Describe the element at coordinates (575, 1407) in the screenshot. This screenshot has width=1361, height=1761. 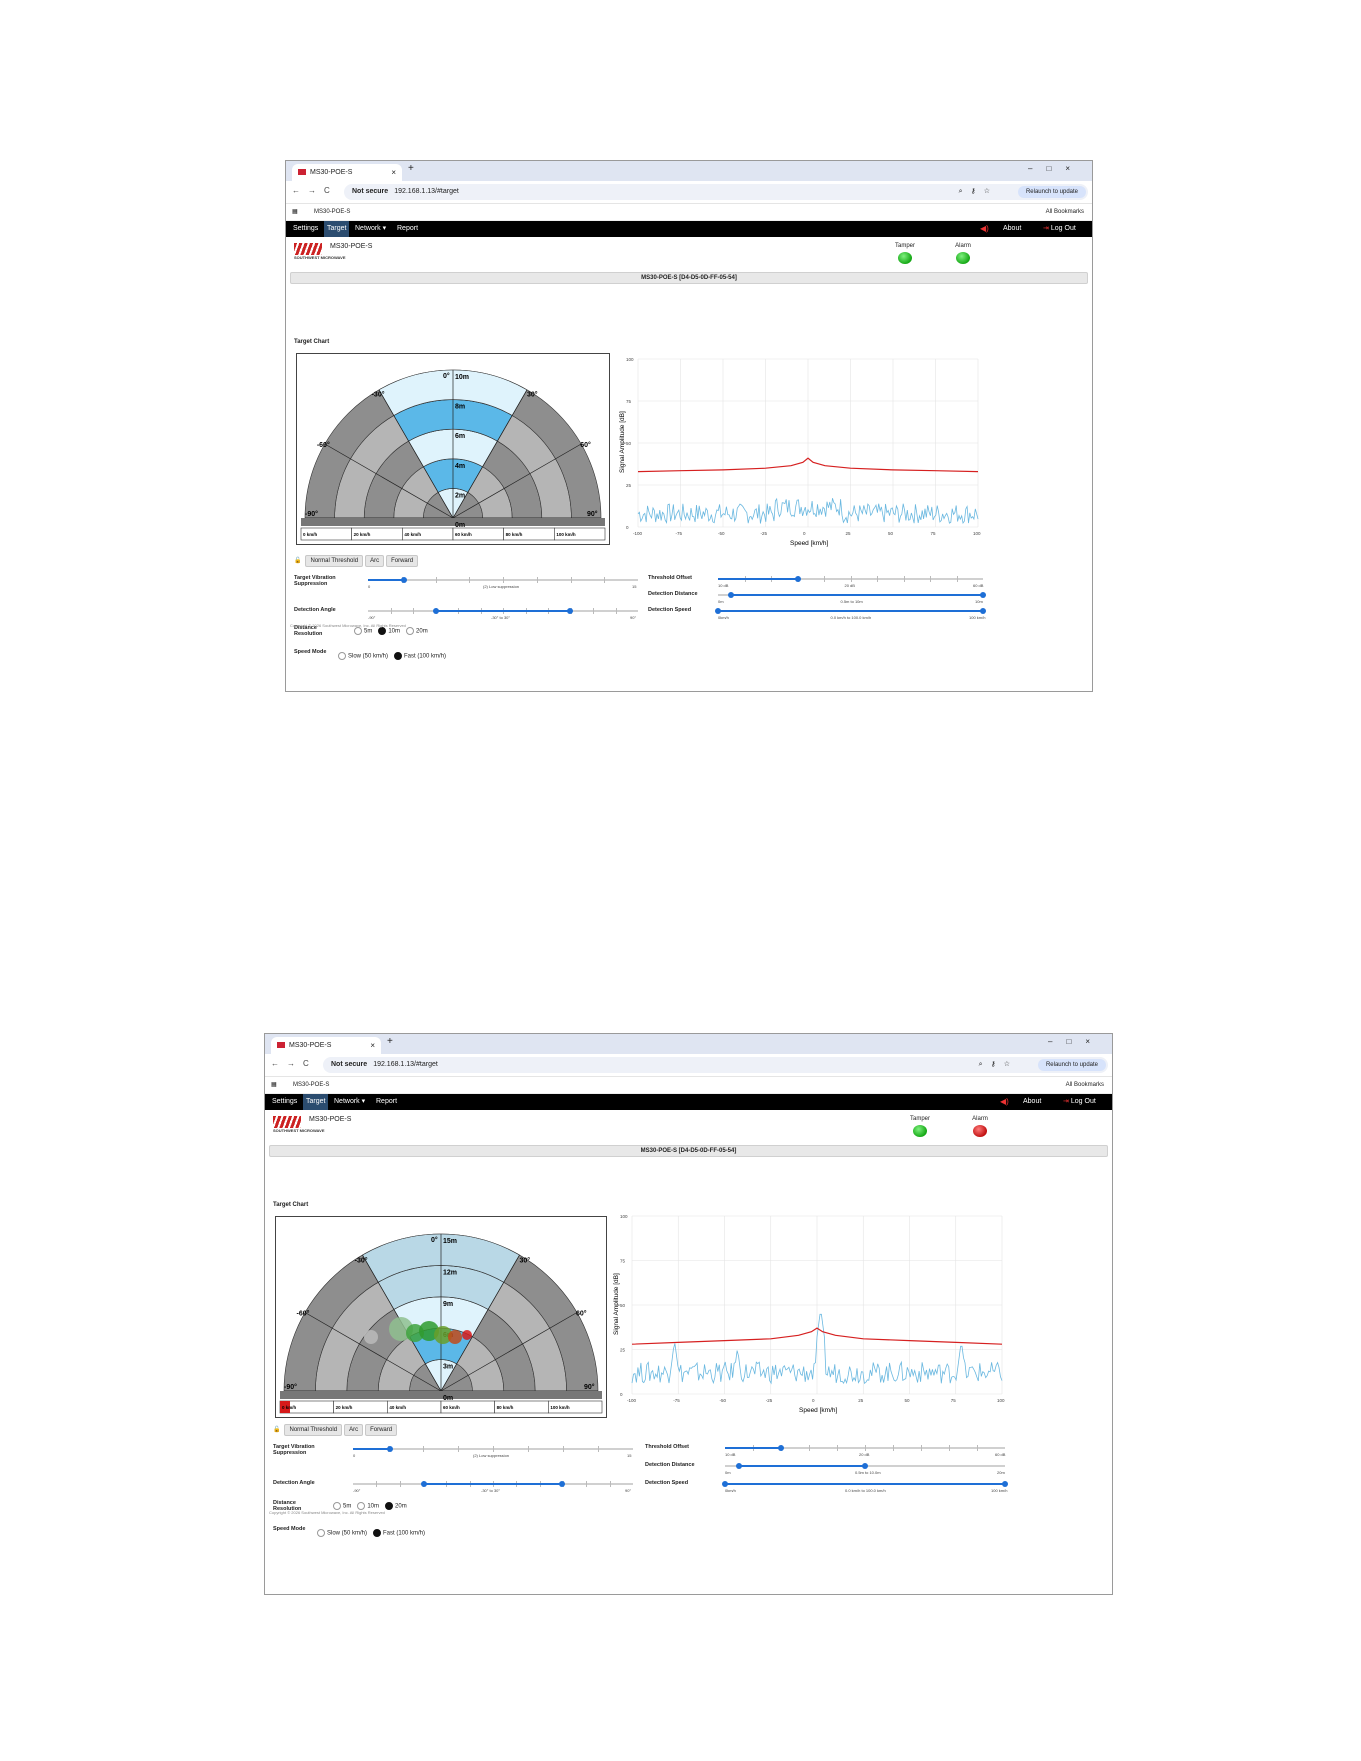
I see `speed-bin` at that location.